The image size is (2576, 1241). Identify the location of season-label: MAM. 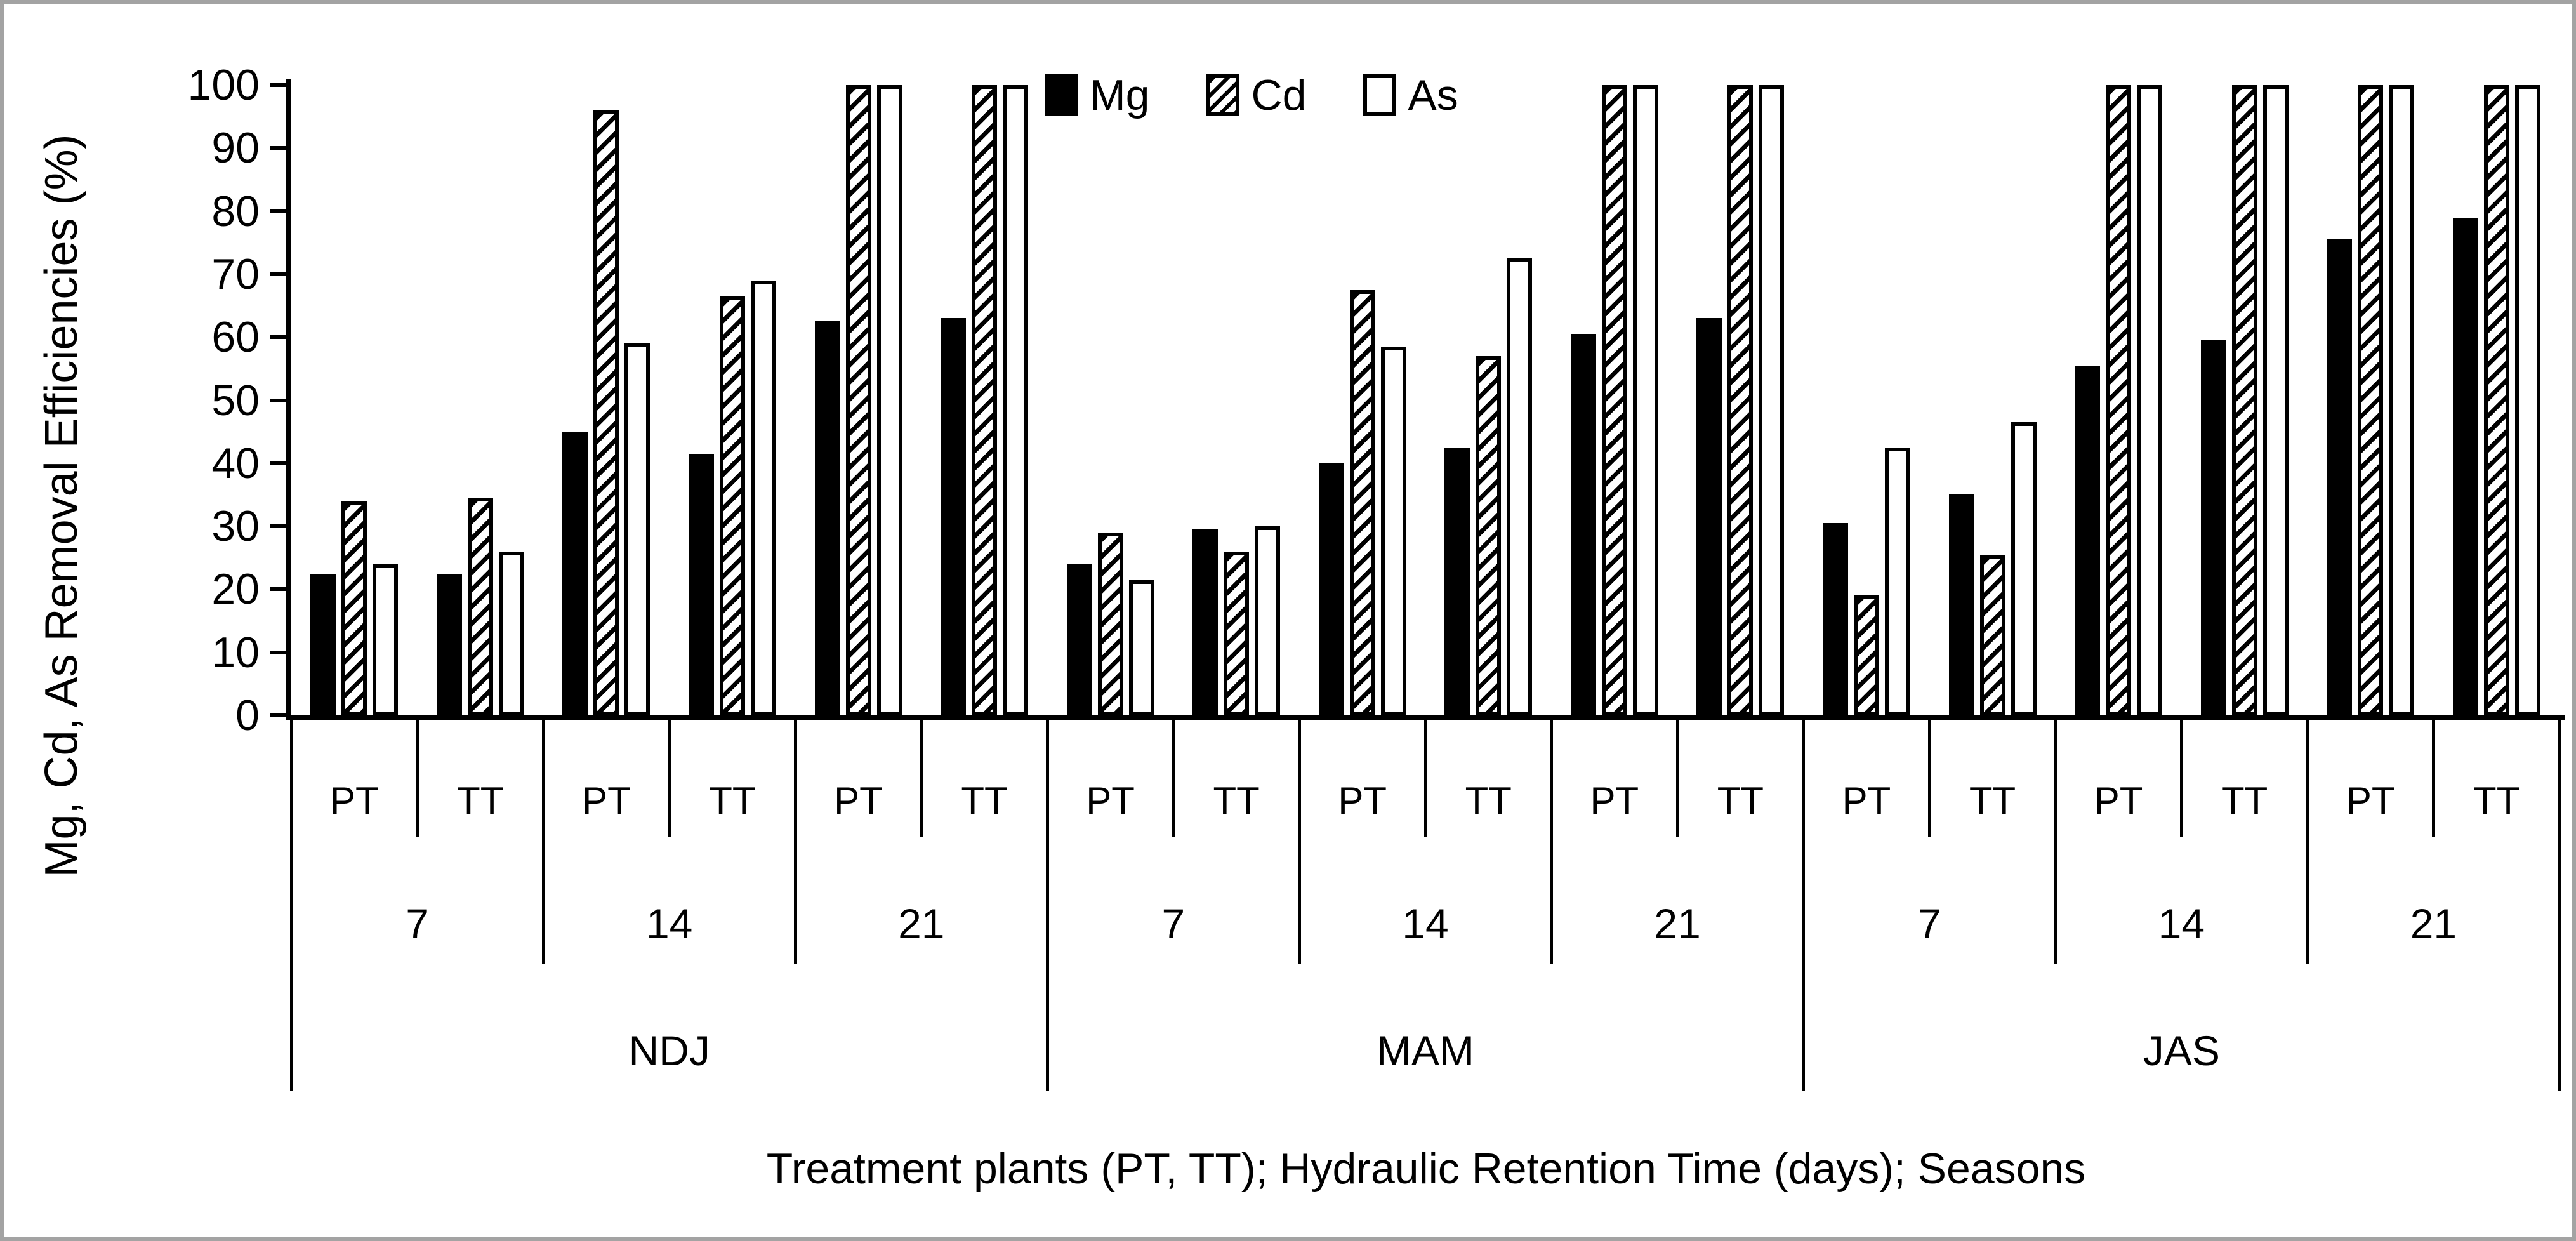
(1426, 1050).